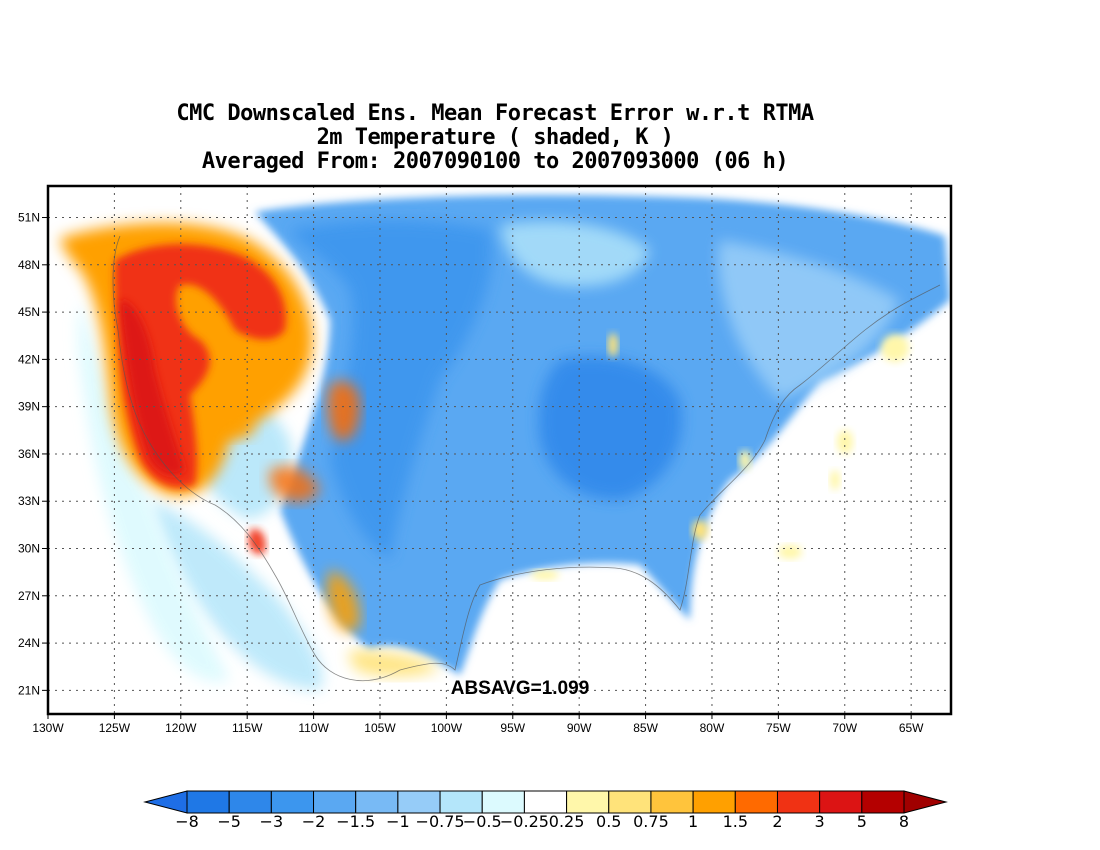  What do you see at coordinates (911, 728) in the screenshot?
I see `lon-tick-label: 65W` at bounding box center [911, 728].